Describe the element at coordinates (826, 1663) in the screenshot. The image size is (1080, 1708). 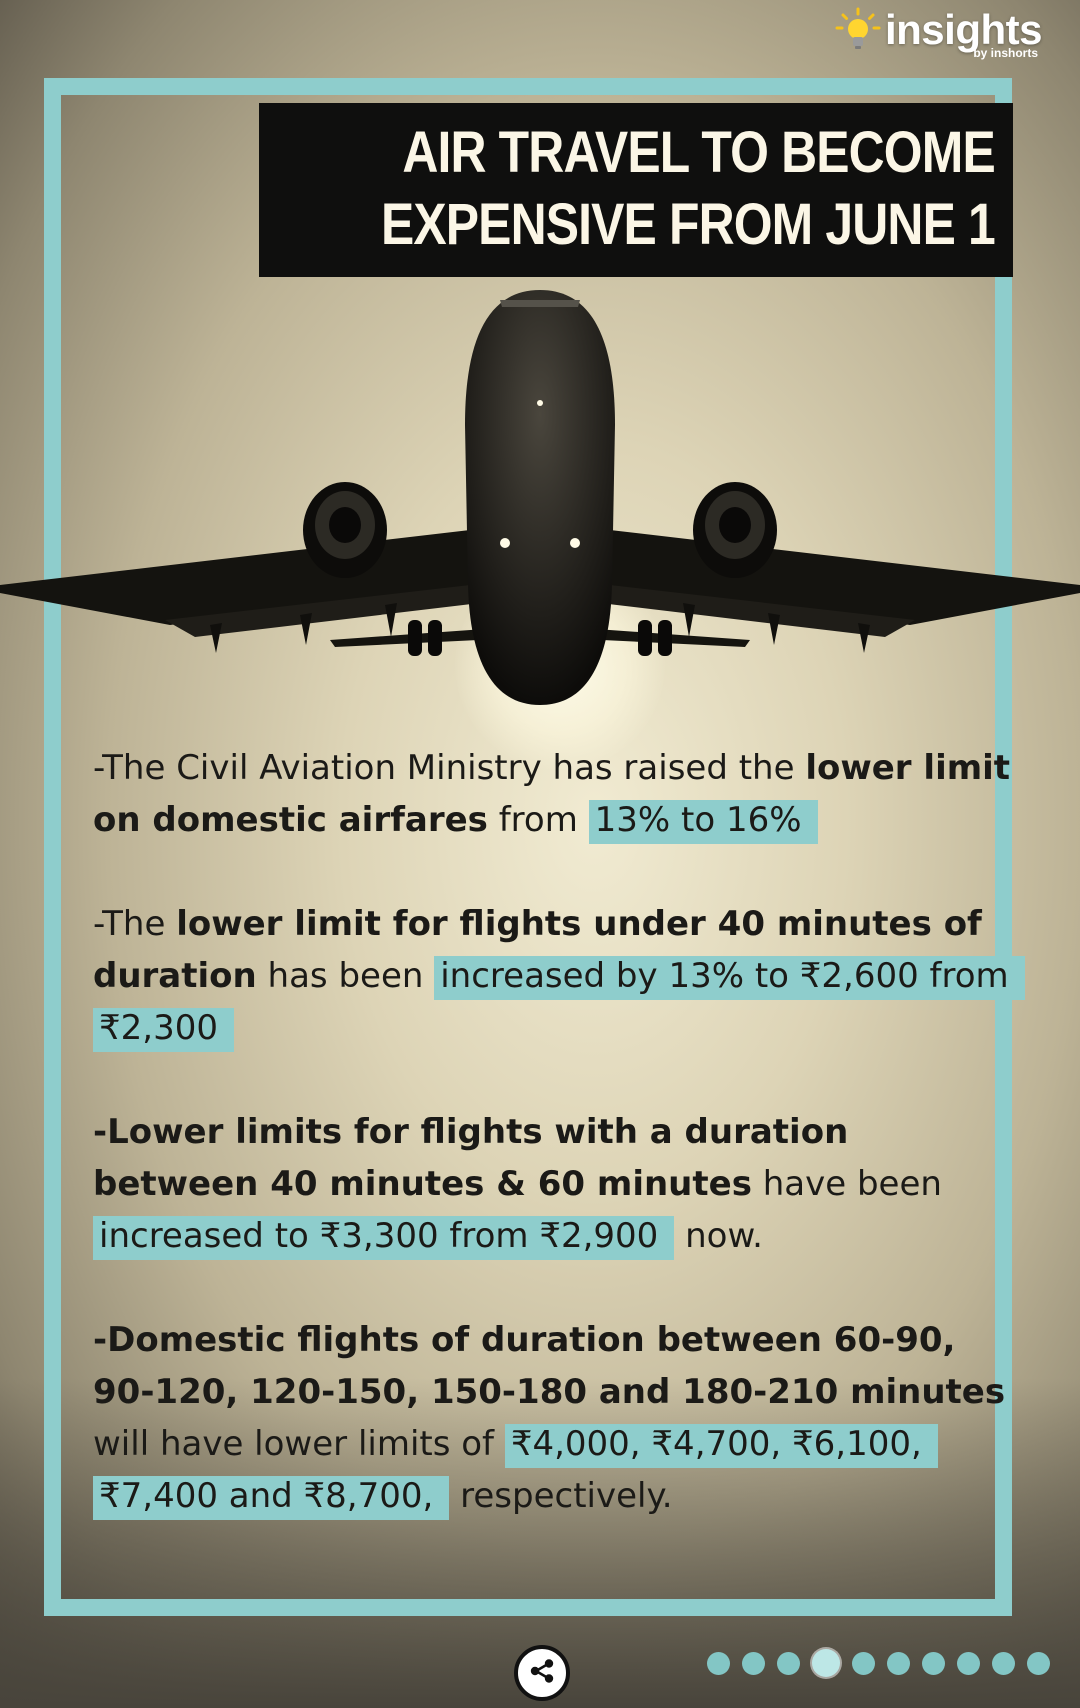
I see `page-dot-active` at that location.